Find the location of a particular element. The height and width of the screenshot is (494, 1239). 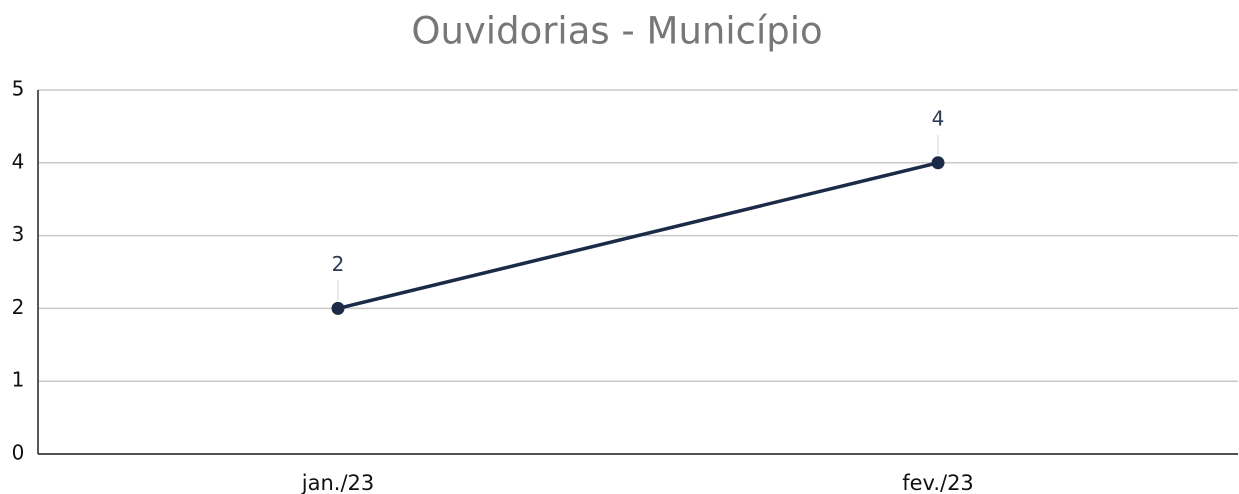

chart-title: Ouvidorias - Município is located at coordinates (616, 31).